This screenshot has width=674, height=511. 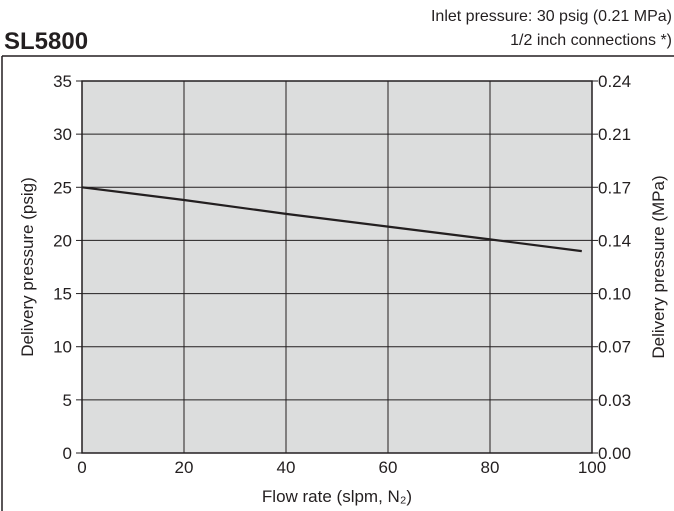 I want to click on x-tick-label: 0, so click(x=81, y=467).